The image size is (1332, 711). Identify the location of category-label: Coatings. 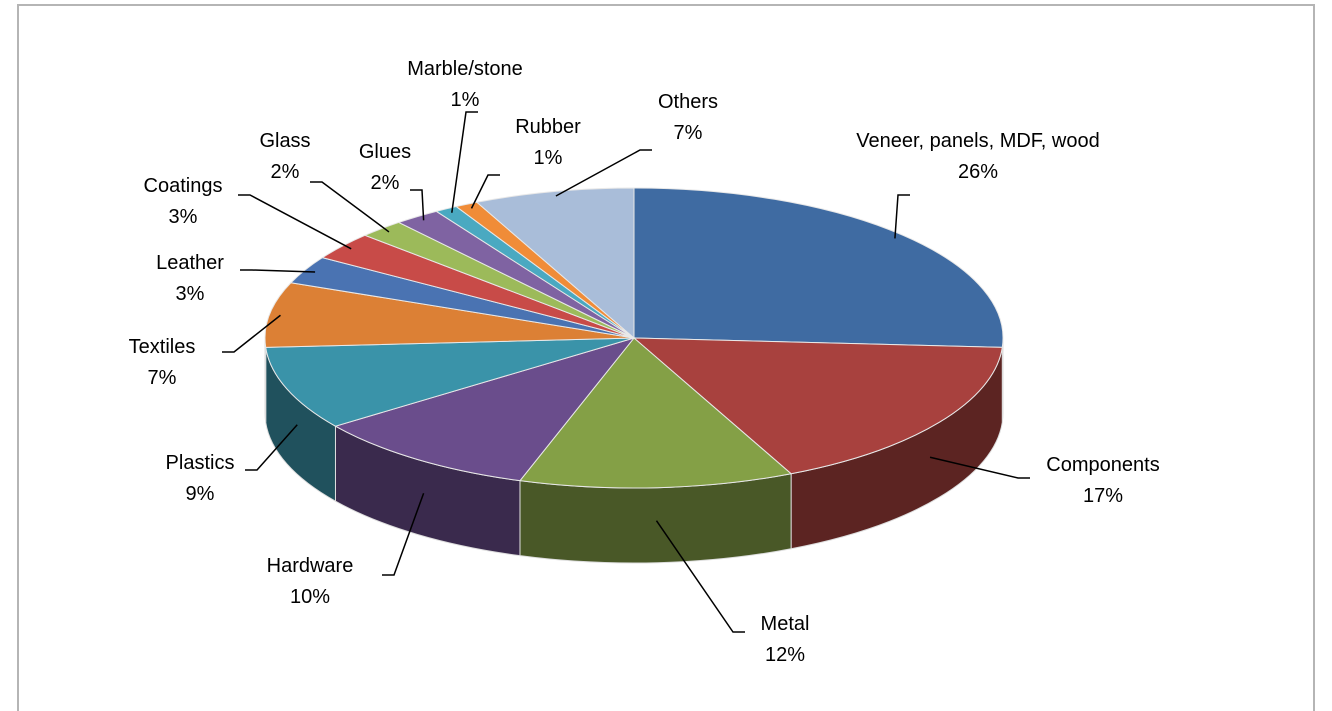
(183, 186).